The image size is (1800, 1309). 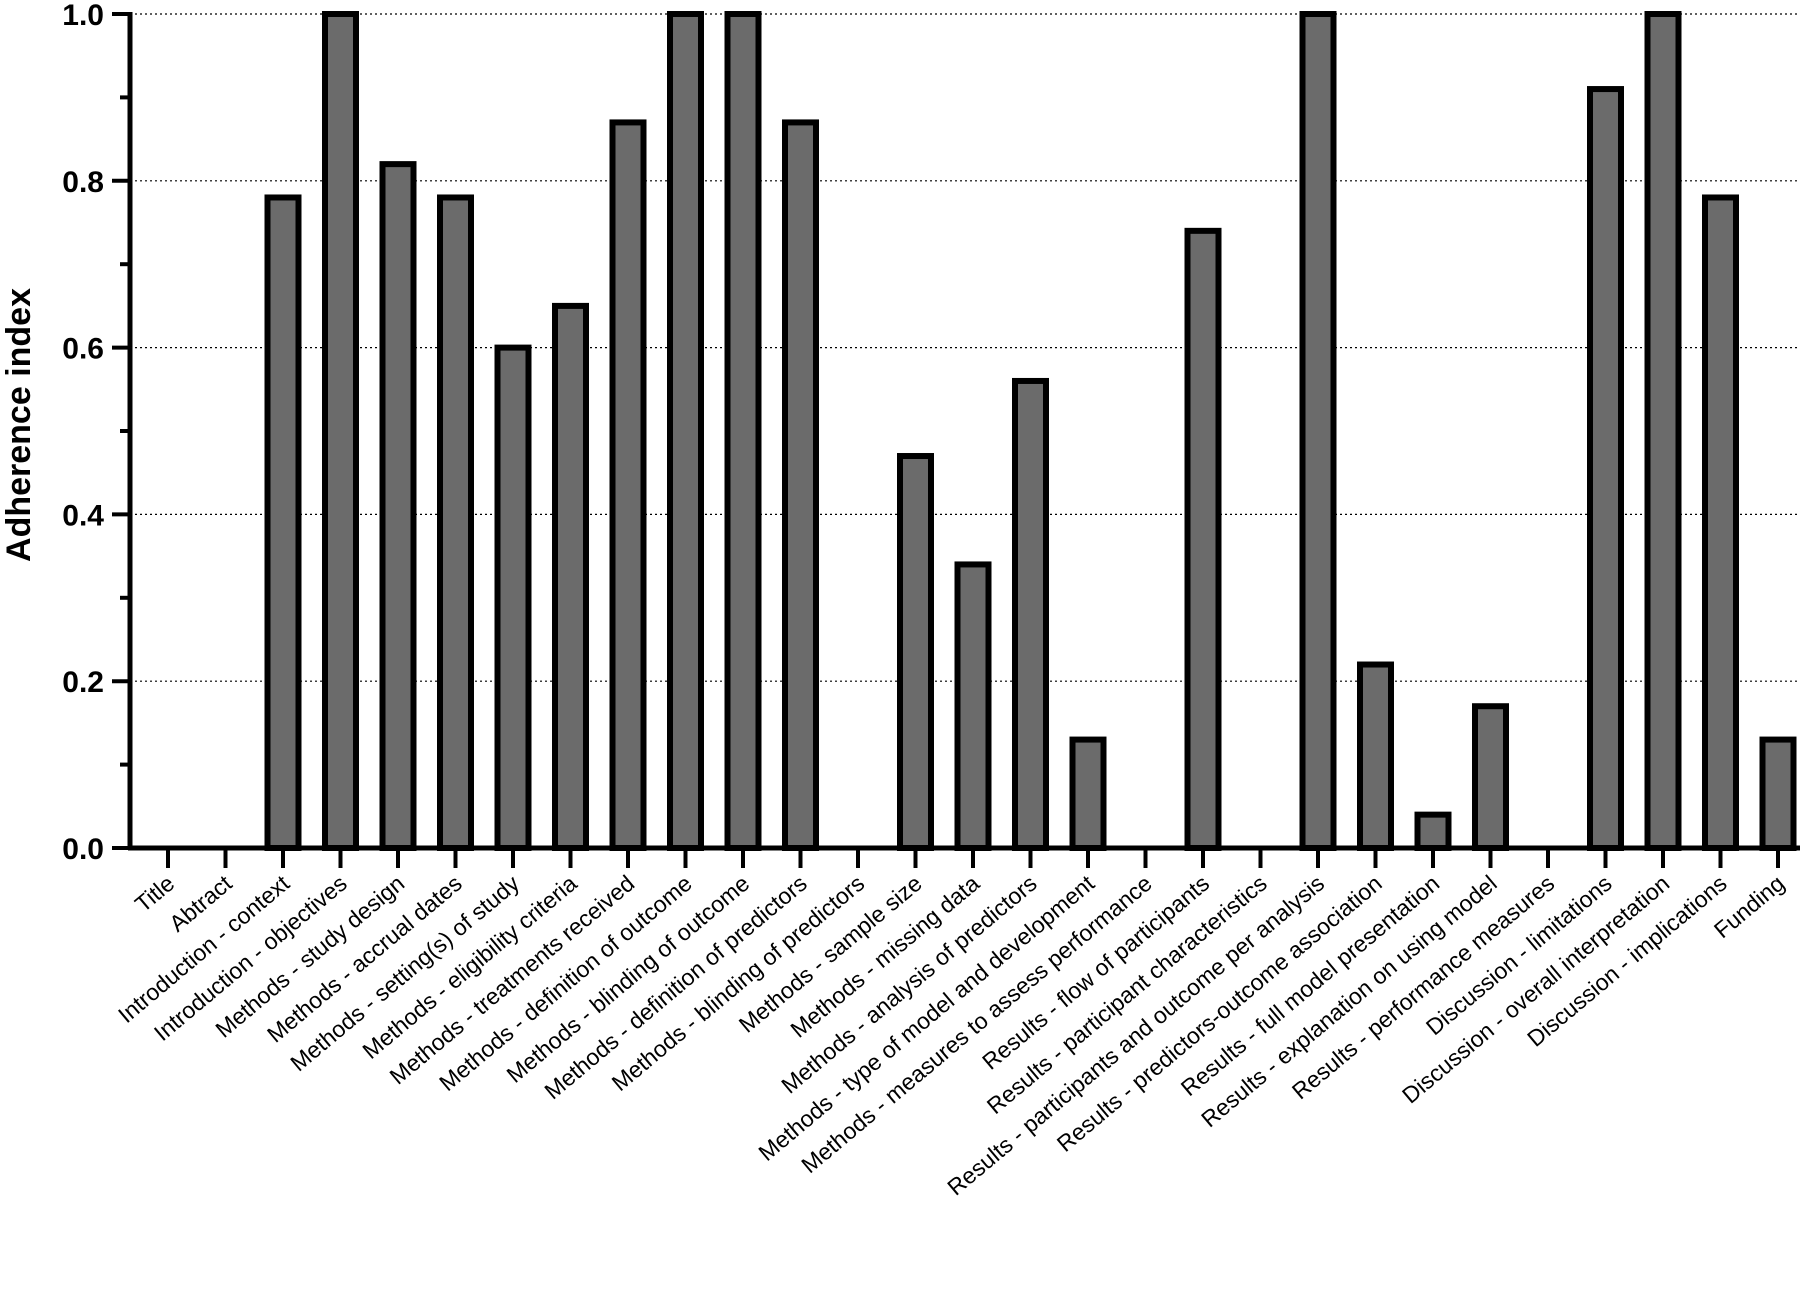 I want to click on y-tick-label: 1.0, so click(x=83, y=16).